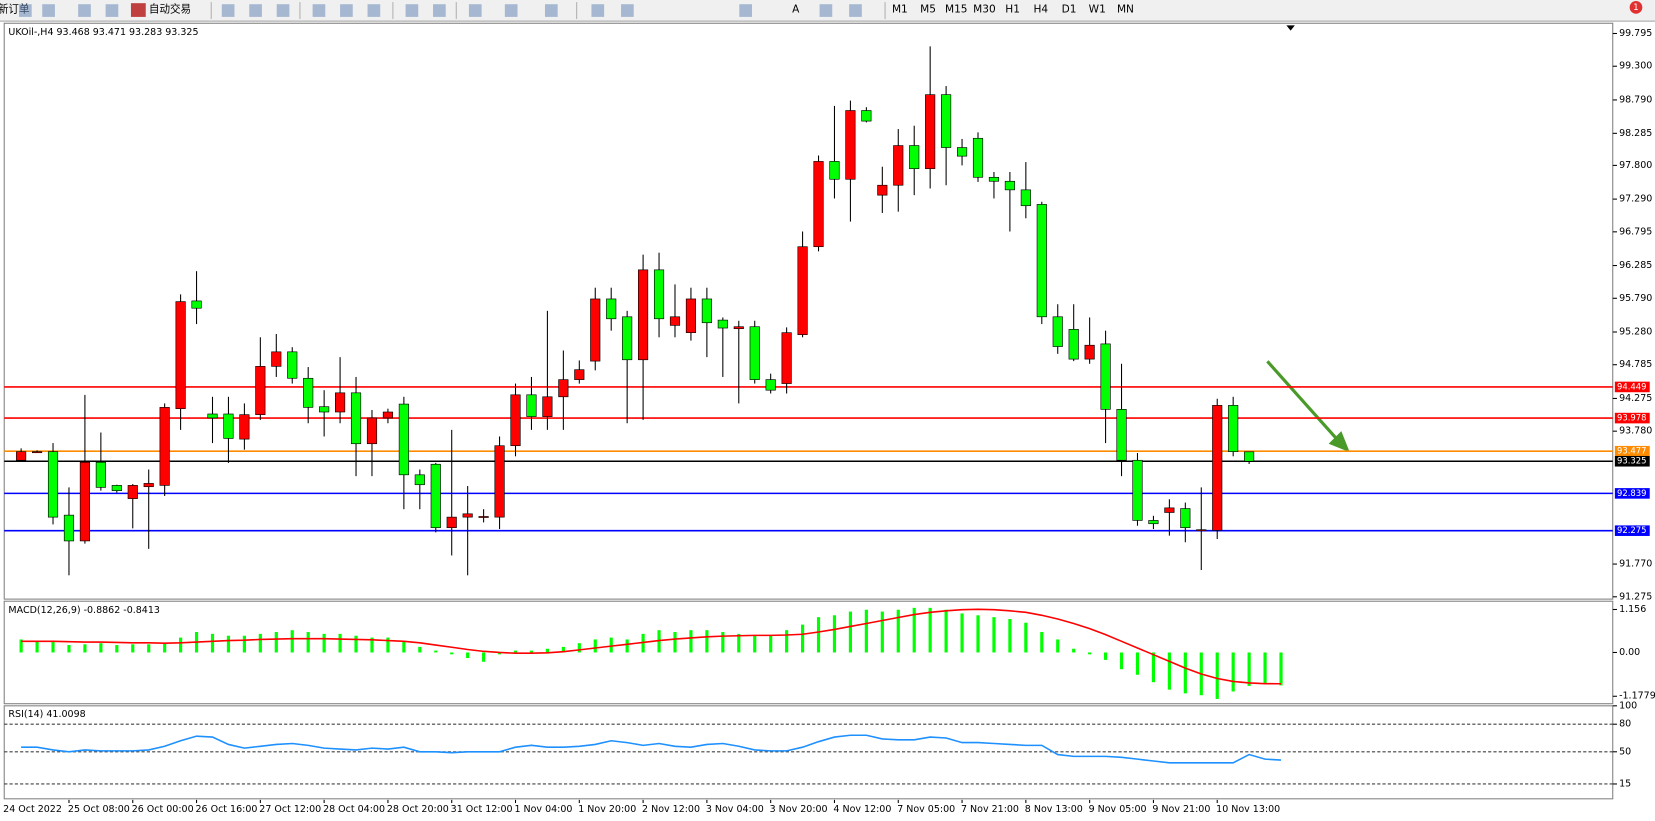 This screenshot has height=821, width=1655. I want to click on timeframe-button: M1, so click(900, 10).